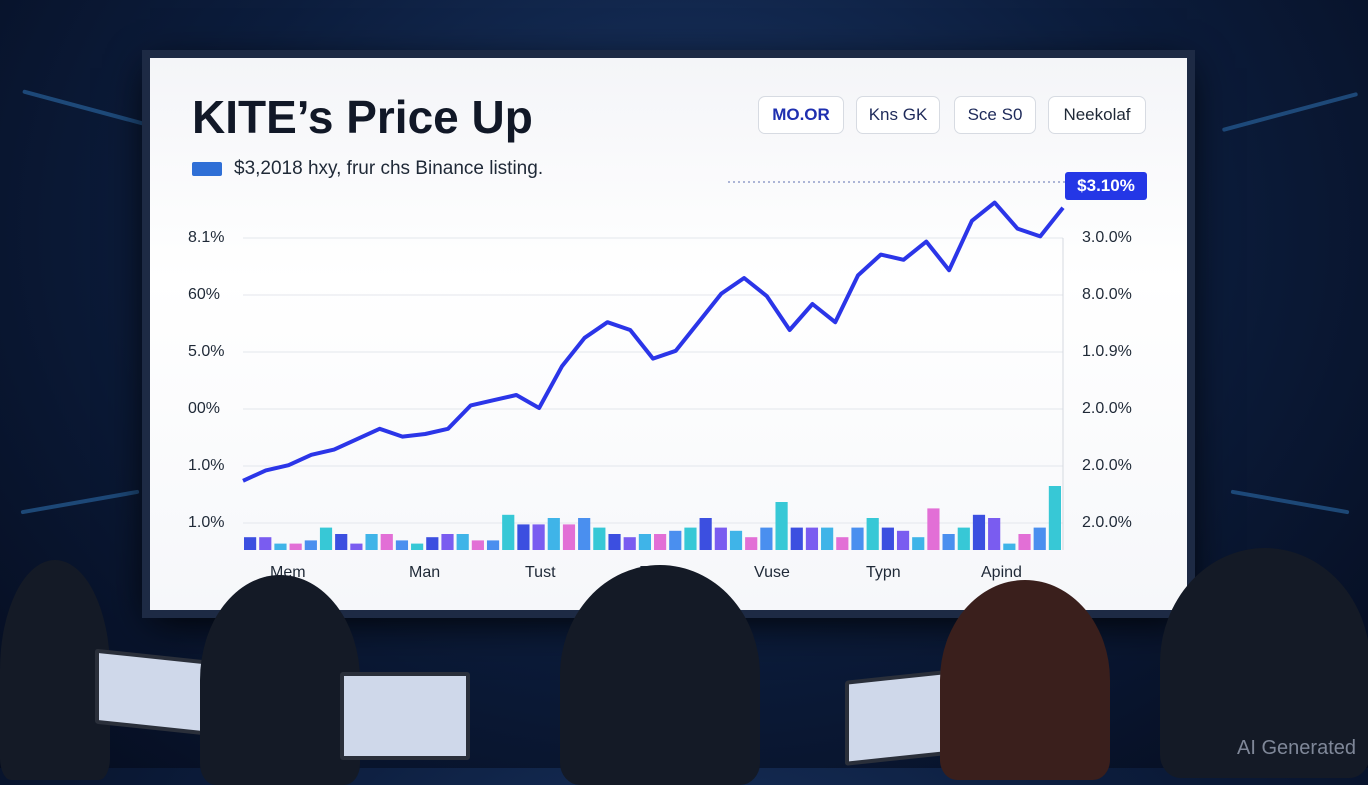 The image size is (1368, 785). What do you see at coordinates (204, 294) in the screenshot?
I see `left-tick-label: 60%` at bounding box center [204, 294].